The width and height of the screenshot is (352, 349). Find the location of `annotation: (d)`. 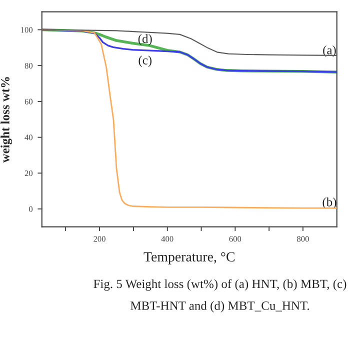

annotation: (d) is located at coordinates (145, 40).